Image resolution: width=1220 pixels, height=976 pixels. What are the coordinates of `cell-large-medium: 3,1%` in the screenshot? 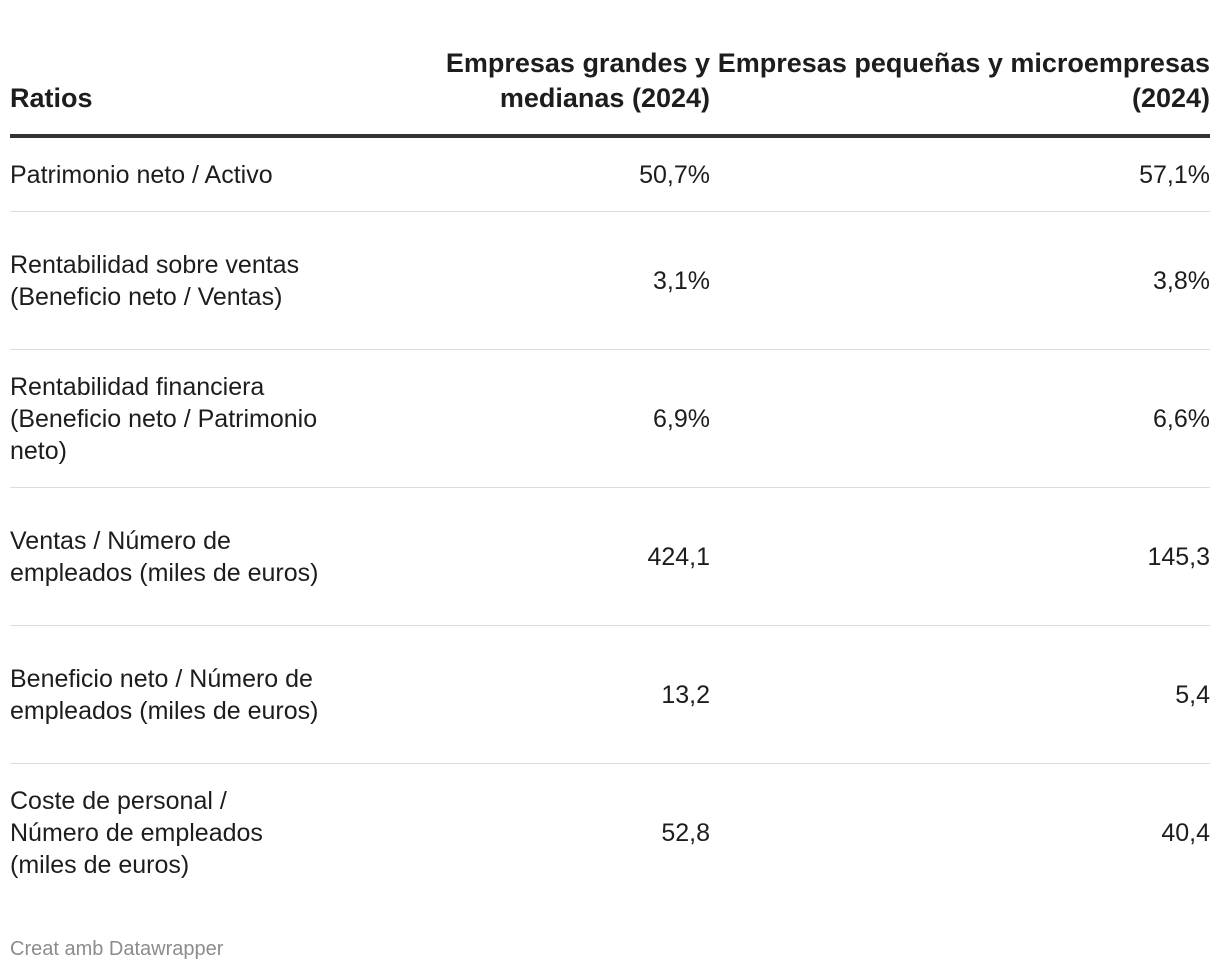 It's located at (520, 280).